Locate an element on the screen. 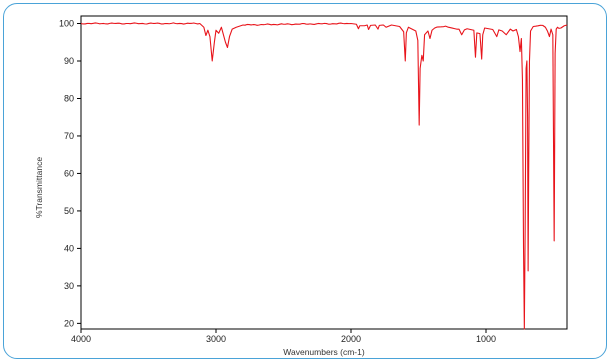 The height and width of the screenshot is (364, 612). x-axis-label: Wavenumbers (cm-1) is located at coordinates (324, 352).